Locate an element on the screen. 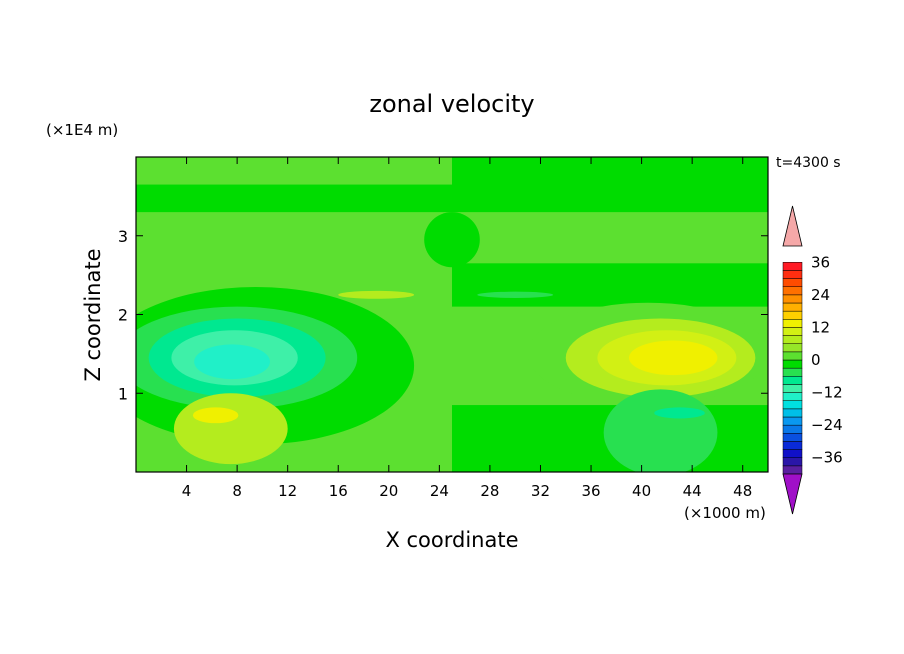 The width and height of the screenshot is (904, 654). x-tick-label: 4 is located at coordinates (187, 491).